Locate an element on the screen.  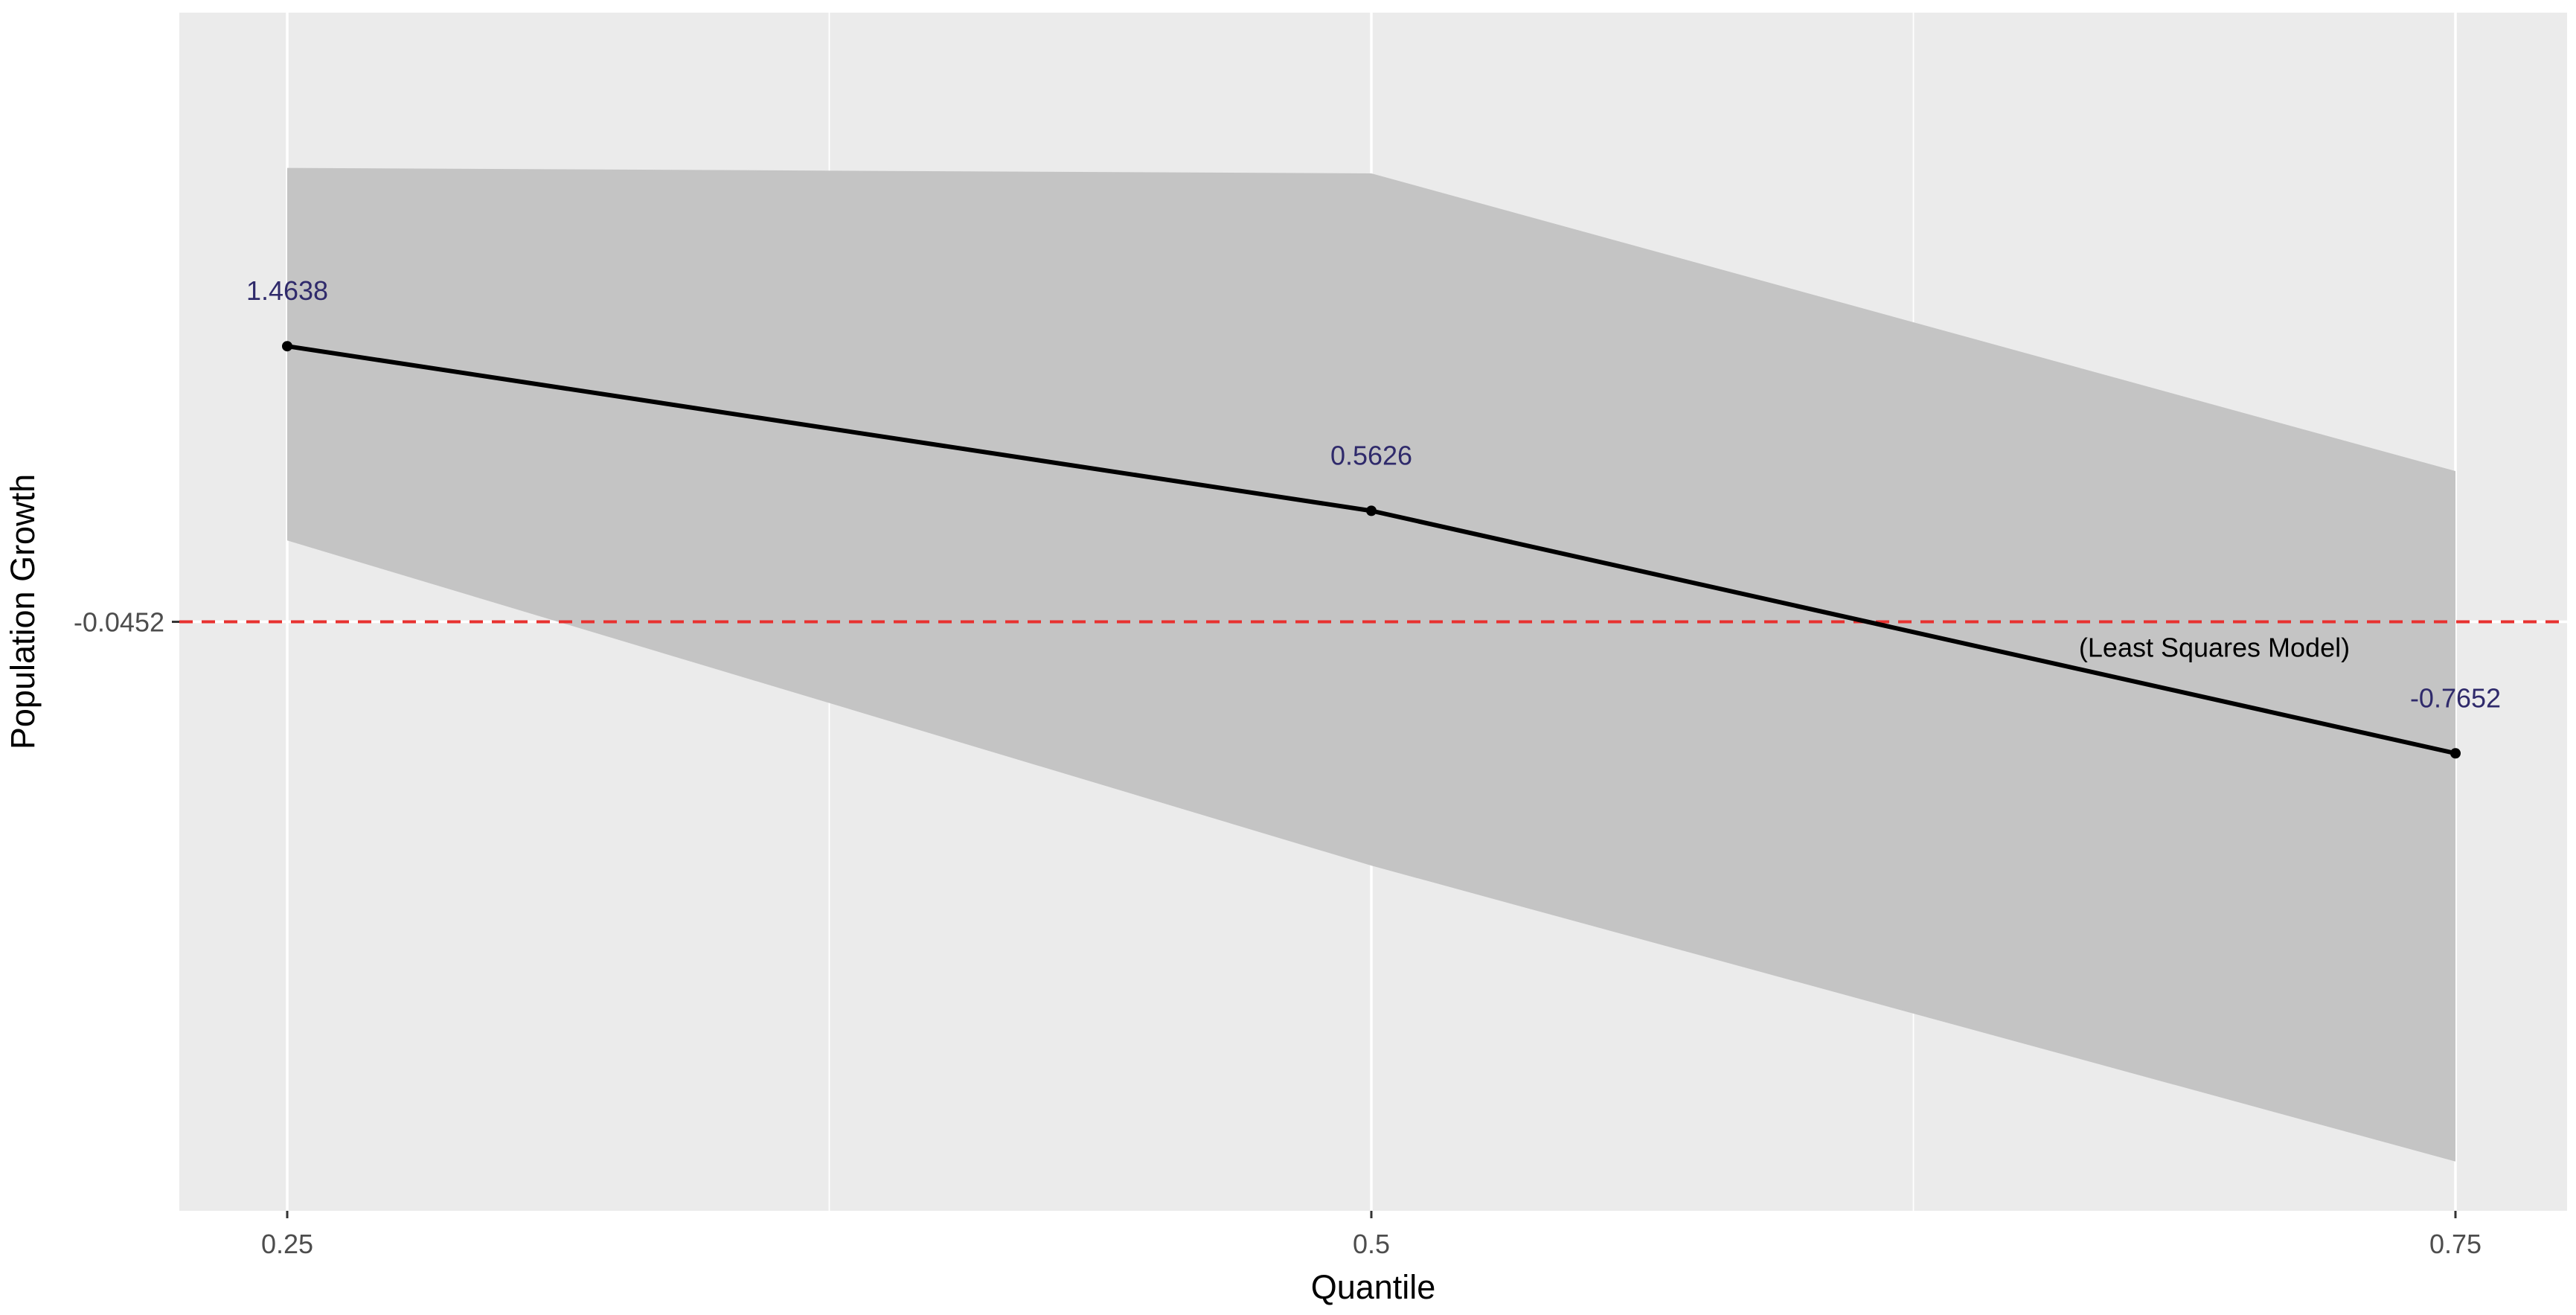
x-tick-label: 0.25 is located at coordinates (287, 1244).